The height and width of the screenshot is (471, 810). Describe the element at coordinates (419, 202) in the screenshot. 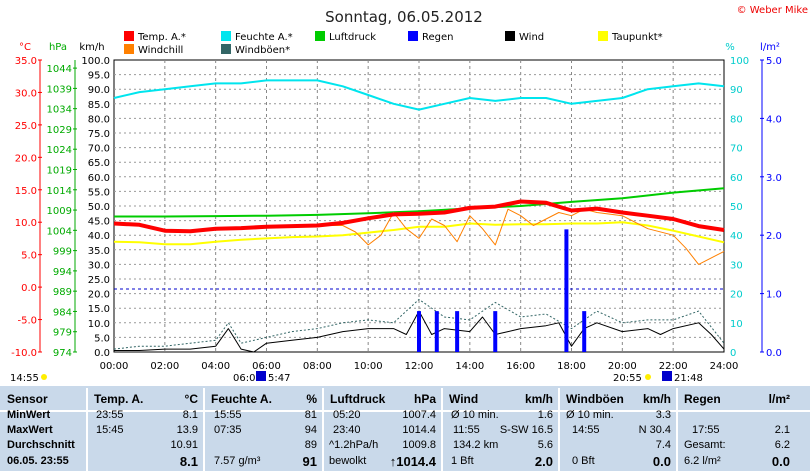

I see `series-line-luftdruck` at that location.